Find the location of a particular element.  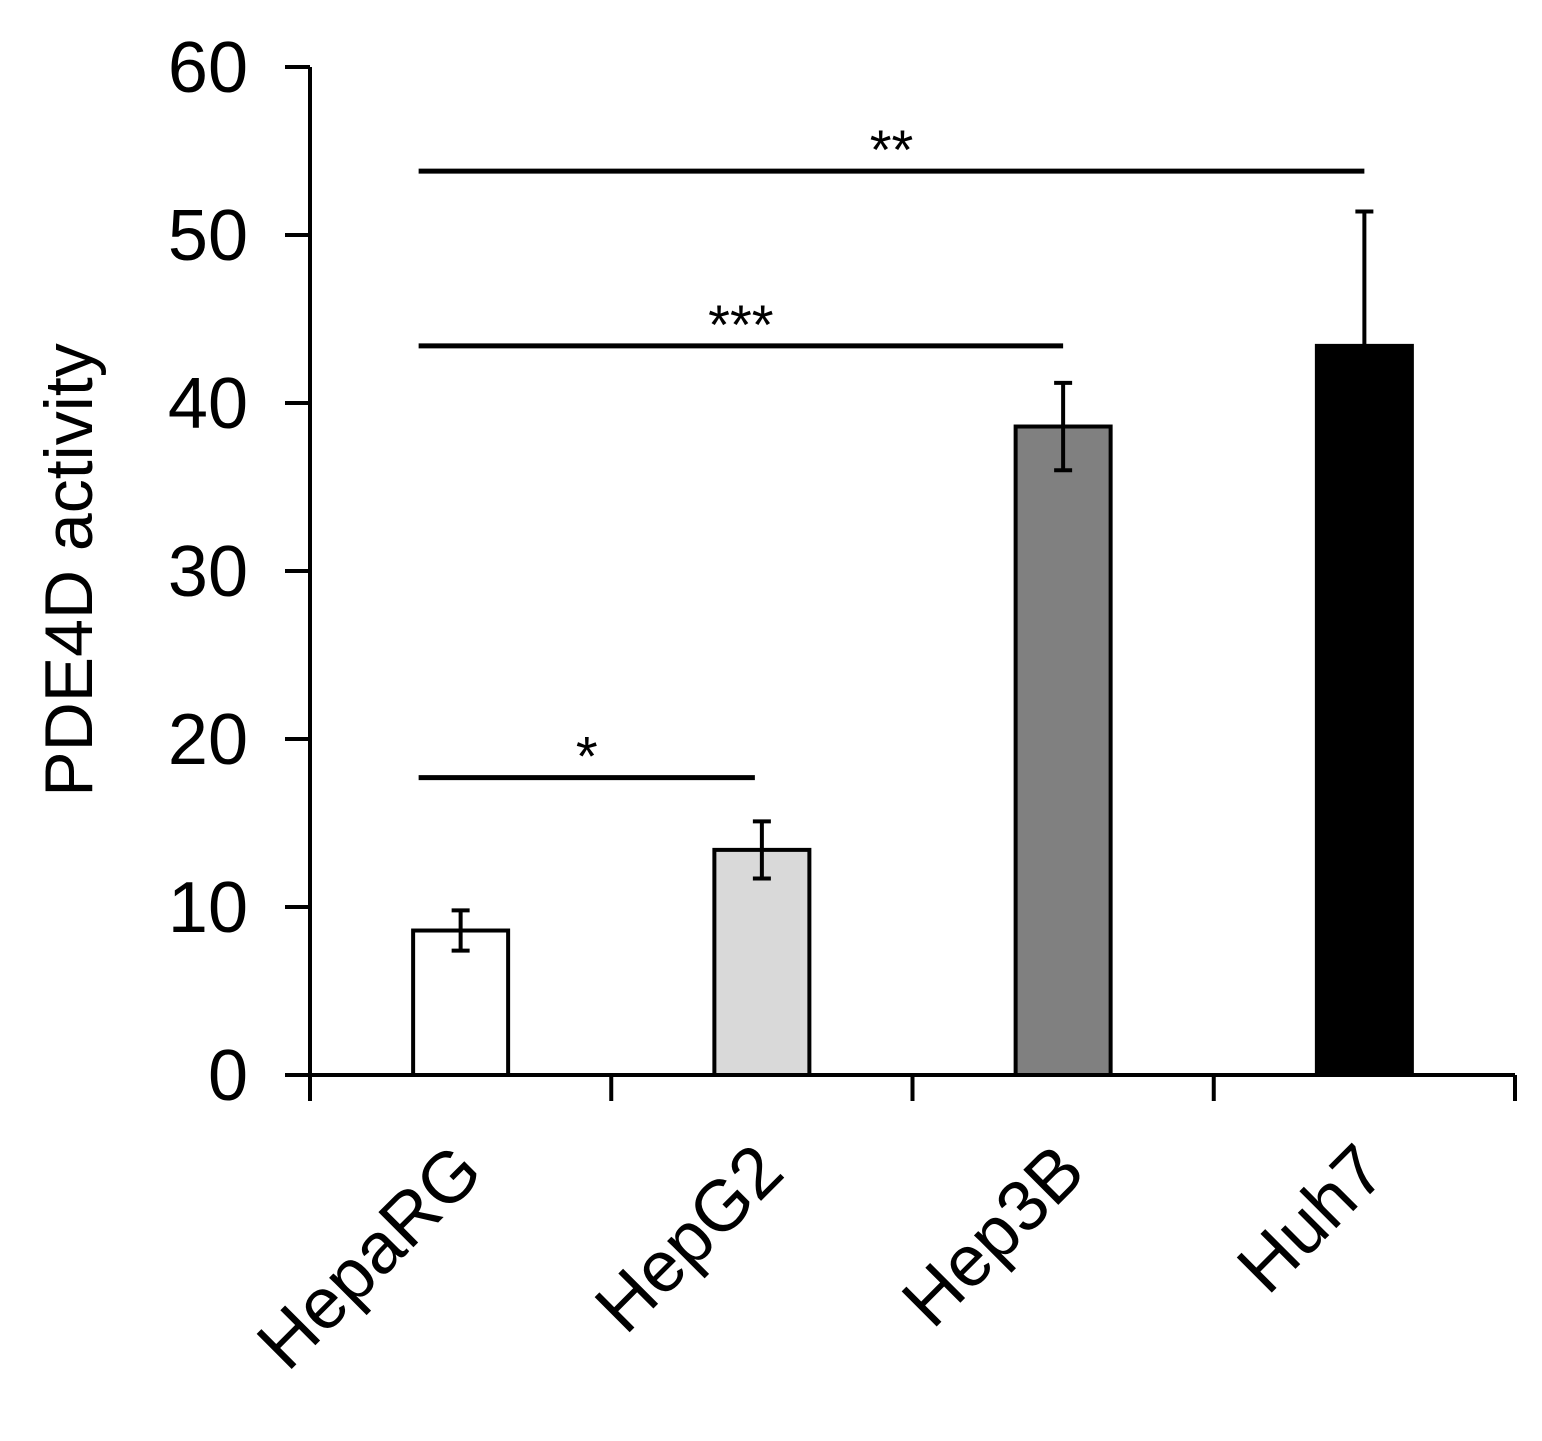

significance-label: *** is located at coordinates (740, 324).